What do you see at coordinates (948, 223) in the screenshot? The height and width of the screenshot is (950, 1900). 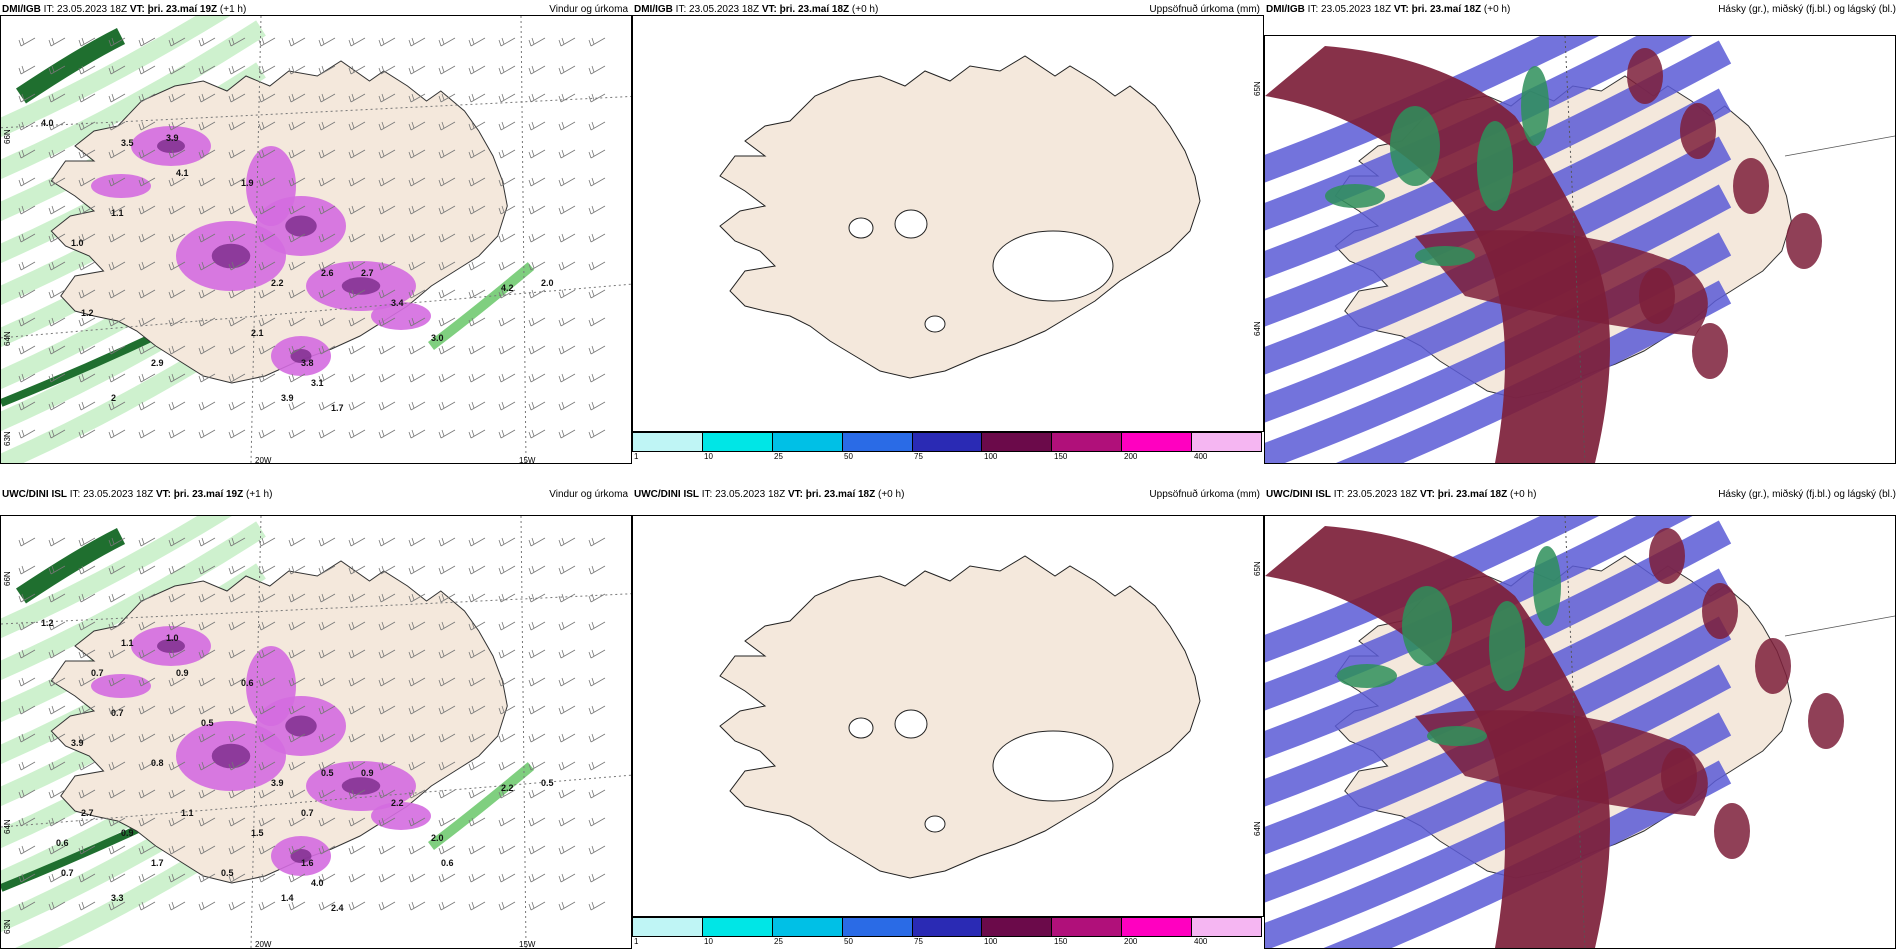 I see `map-layer-base` at bounding box center [948, 223].